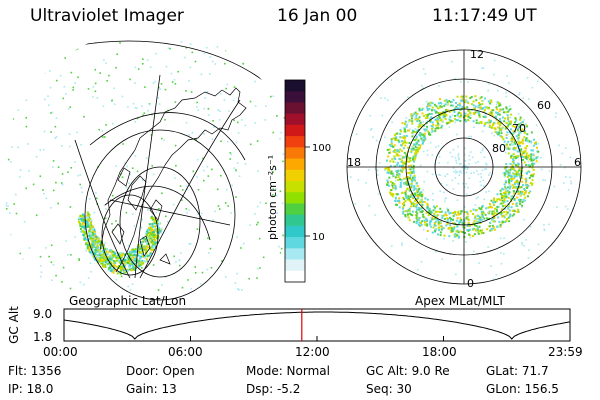  Describe the element at coordinates (13, 325) in the screenshot. I see `altitude-ylabel: GC Alt` at that location.